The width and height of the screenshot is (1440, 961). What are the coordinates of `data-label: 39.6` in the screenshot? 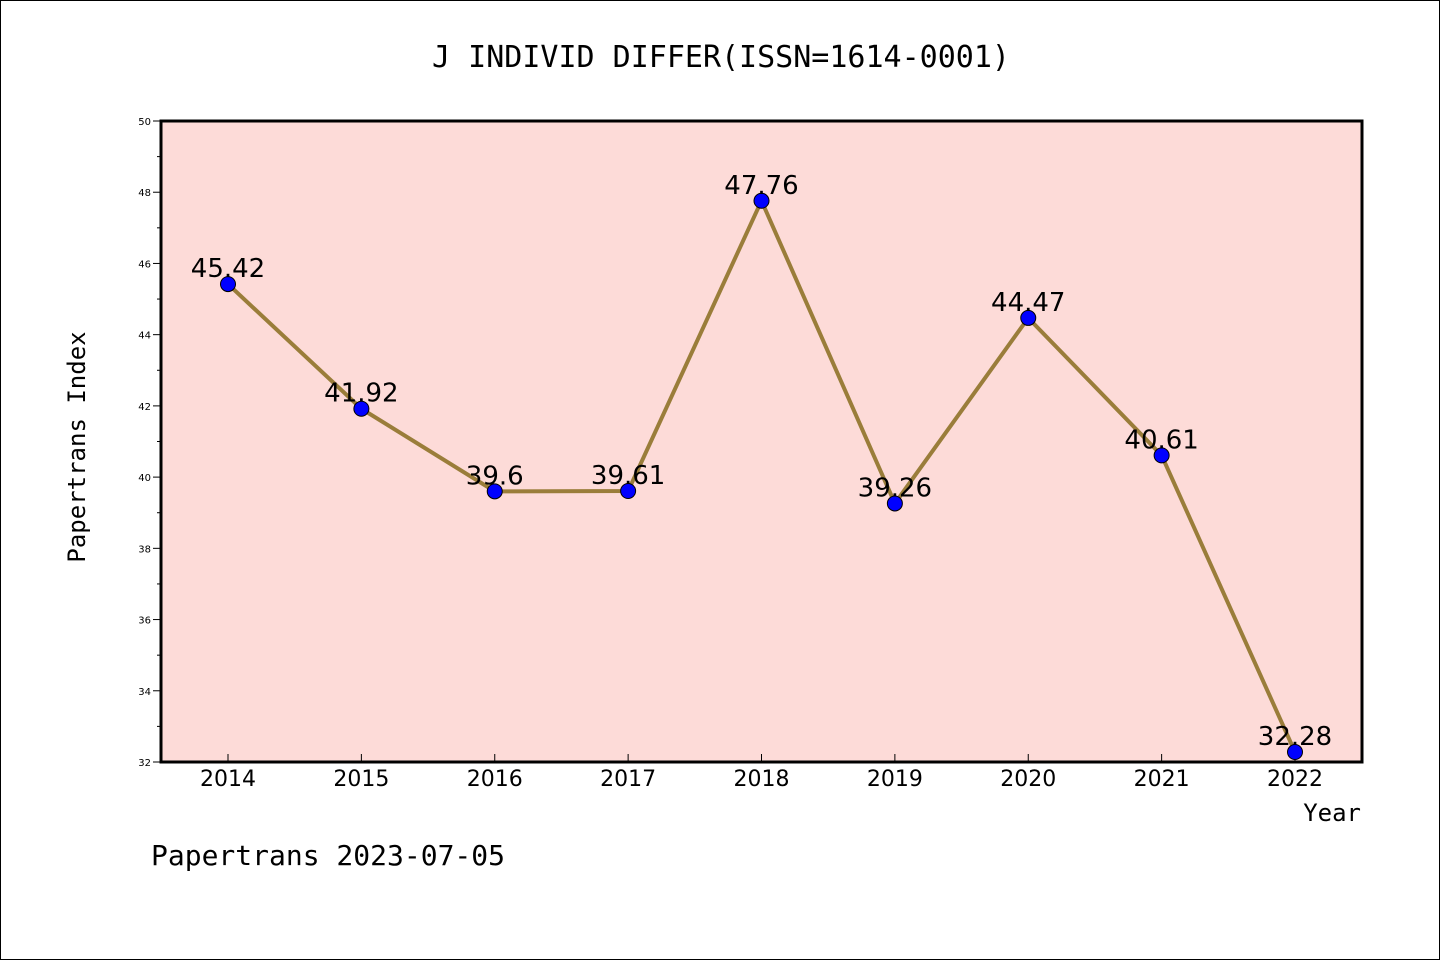 It's located at (495, 476).